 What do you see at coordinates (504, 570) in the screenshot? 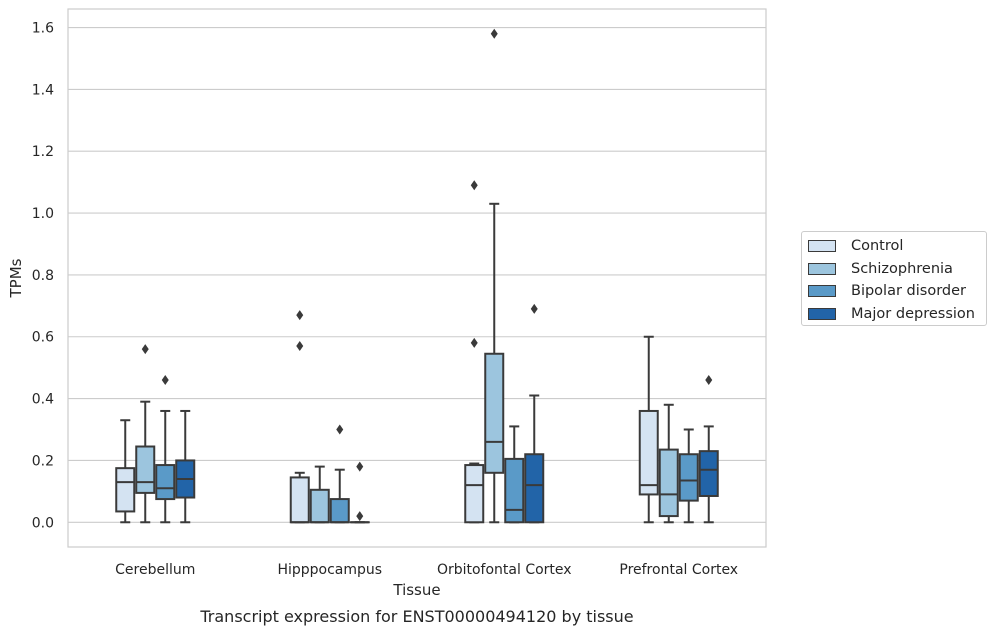
I see `x-tick-label: Orbitofontal Cortex` at bounding box center [504, 570].